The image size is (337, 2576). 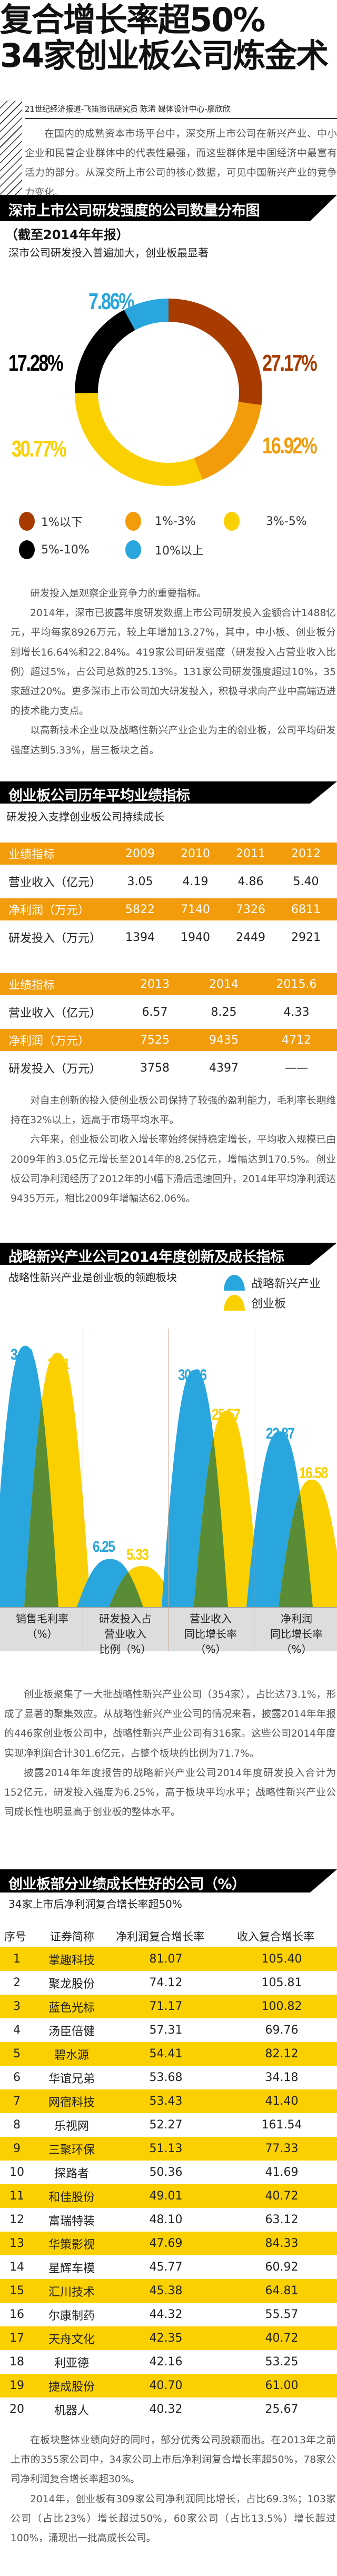 What do you see at coordinates (17, 2314) in the screenshot?
I see `rank-cell: 16` at bounding box center [17, 2314].